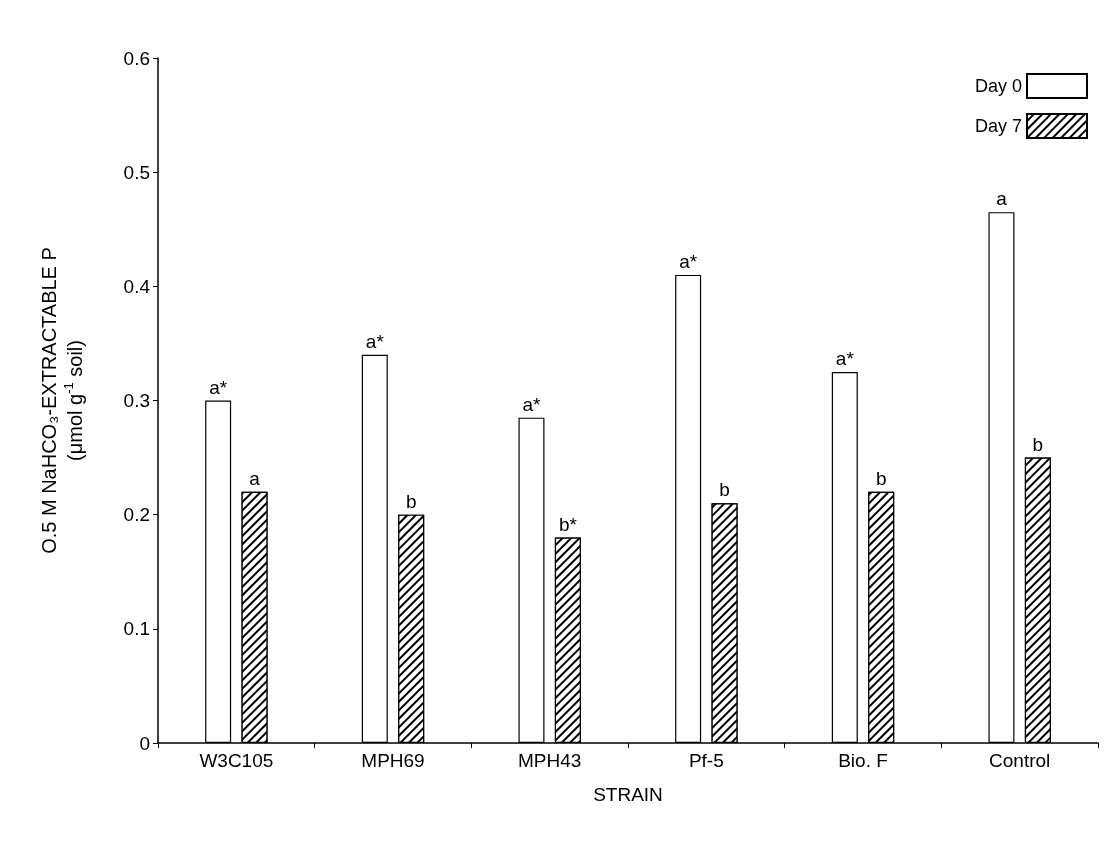  What do you see at coordinates (568, 524) in the screenshot?
I see `data-label: b*` at bounding box center [568, 524].